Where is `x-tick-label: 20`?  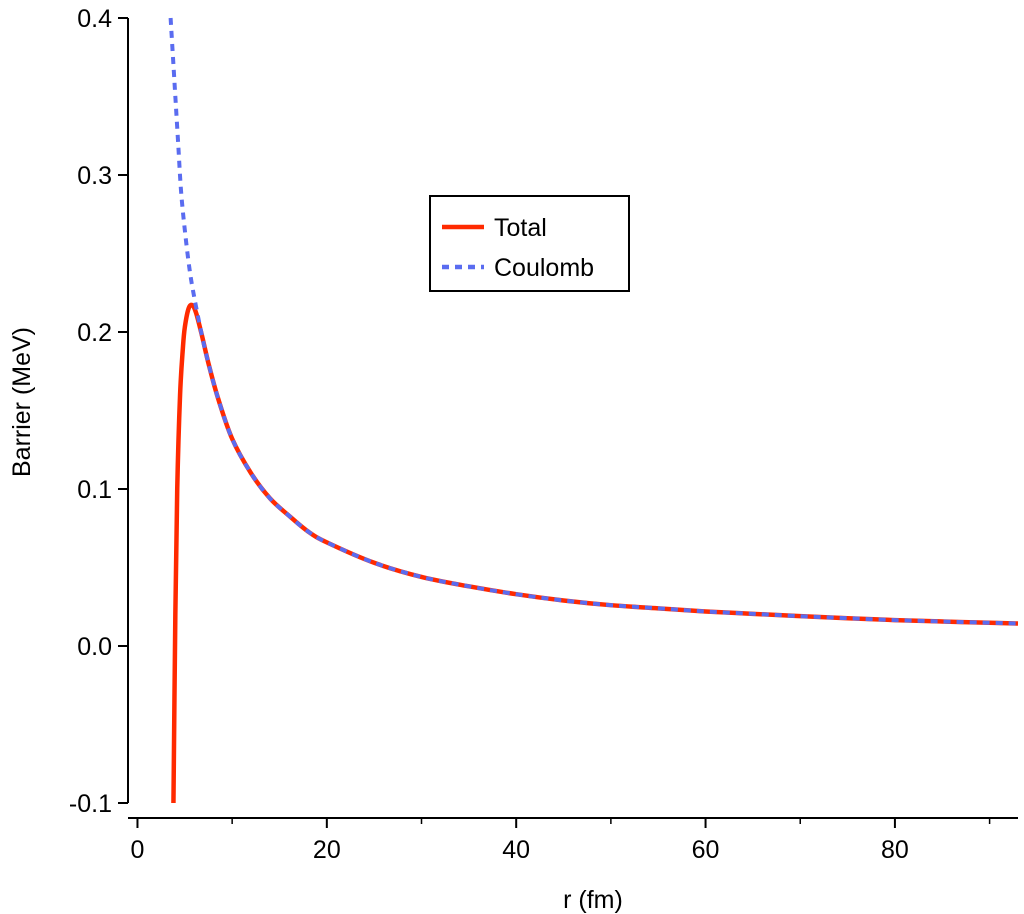
x-tick-label: 20 is located at coordinates (327, 850).